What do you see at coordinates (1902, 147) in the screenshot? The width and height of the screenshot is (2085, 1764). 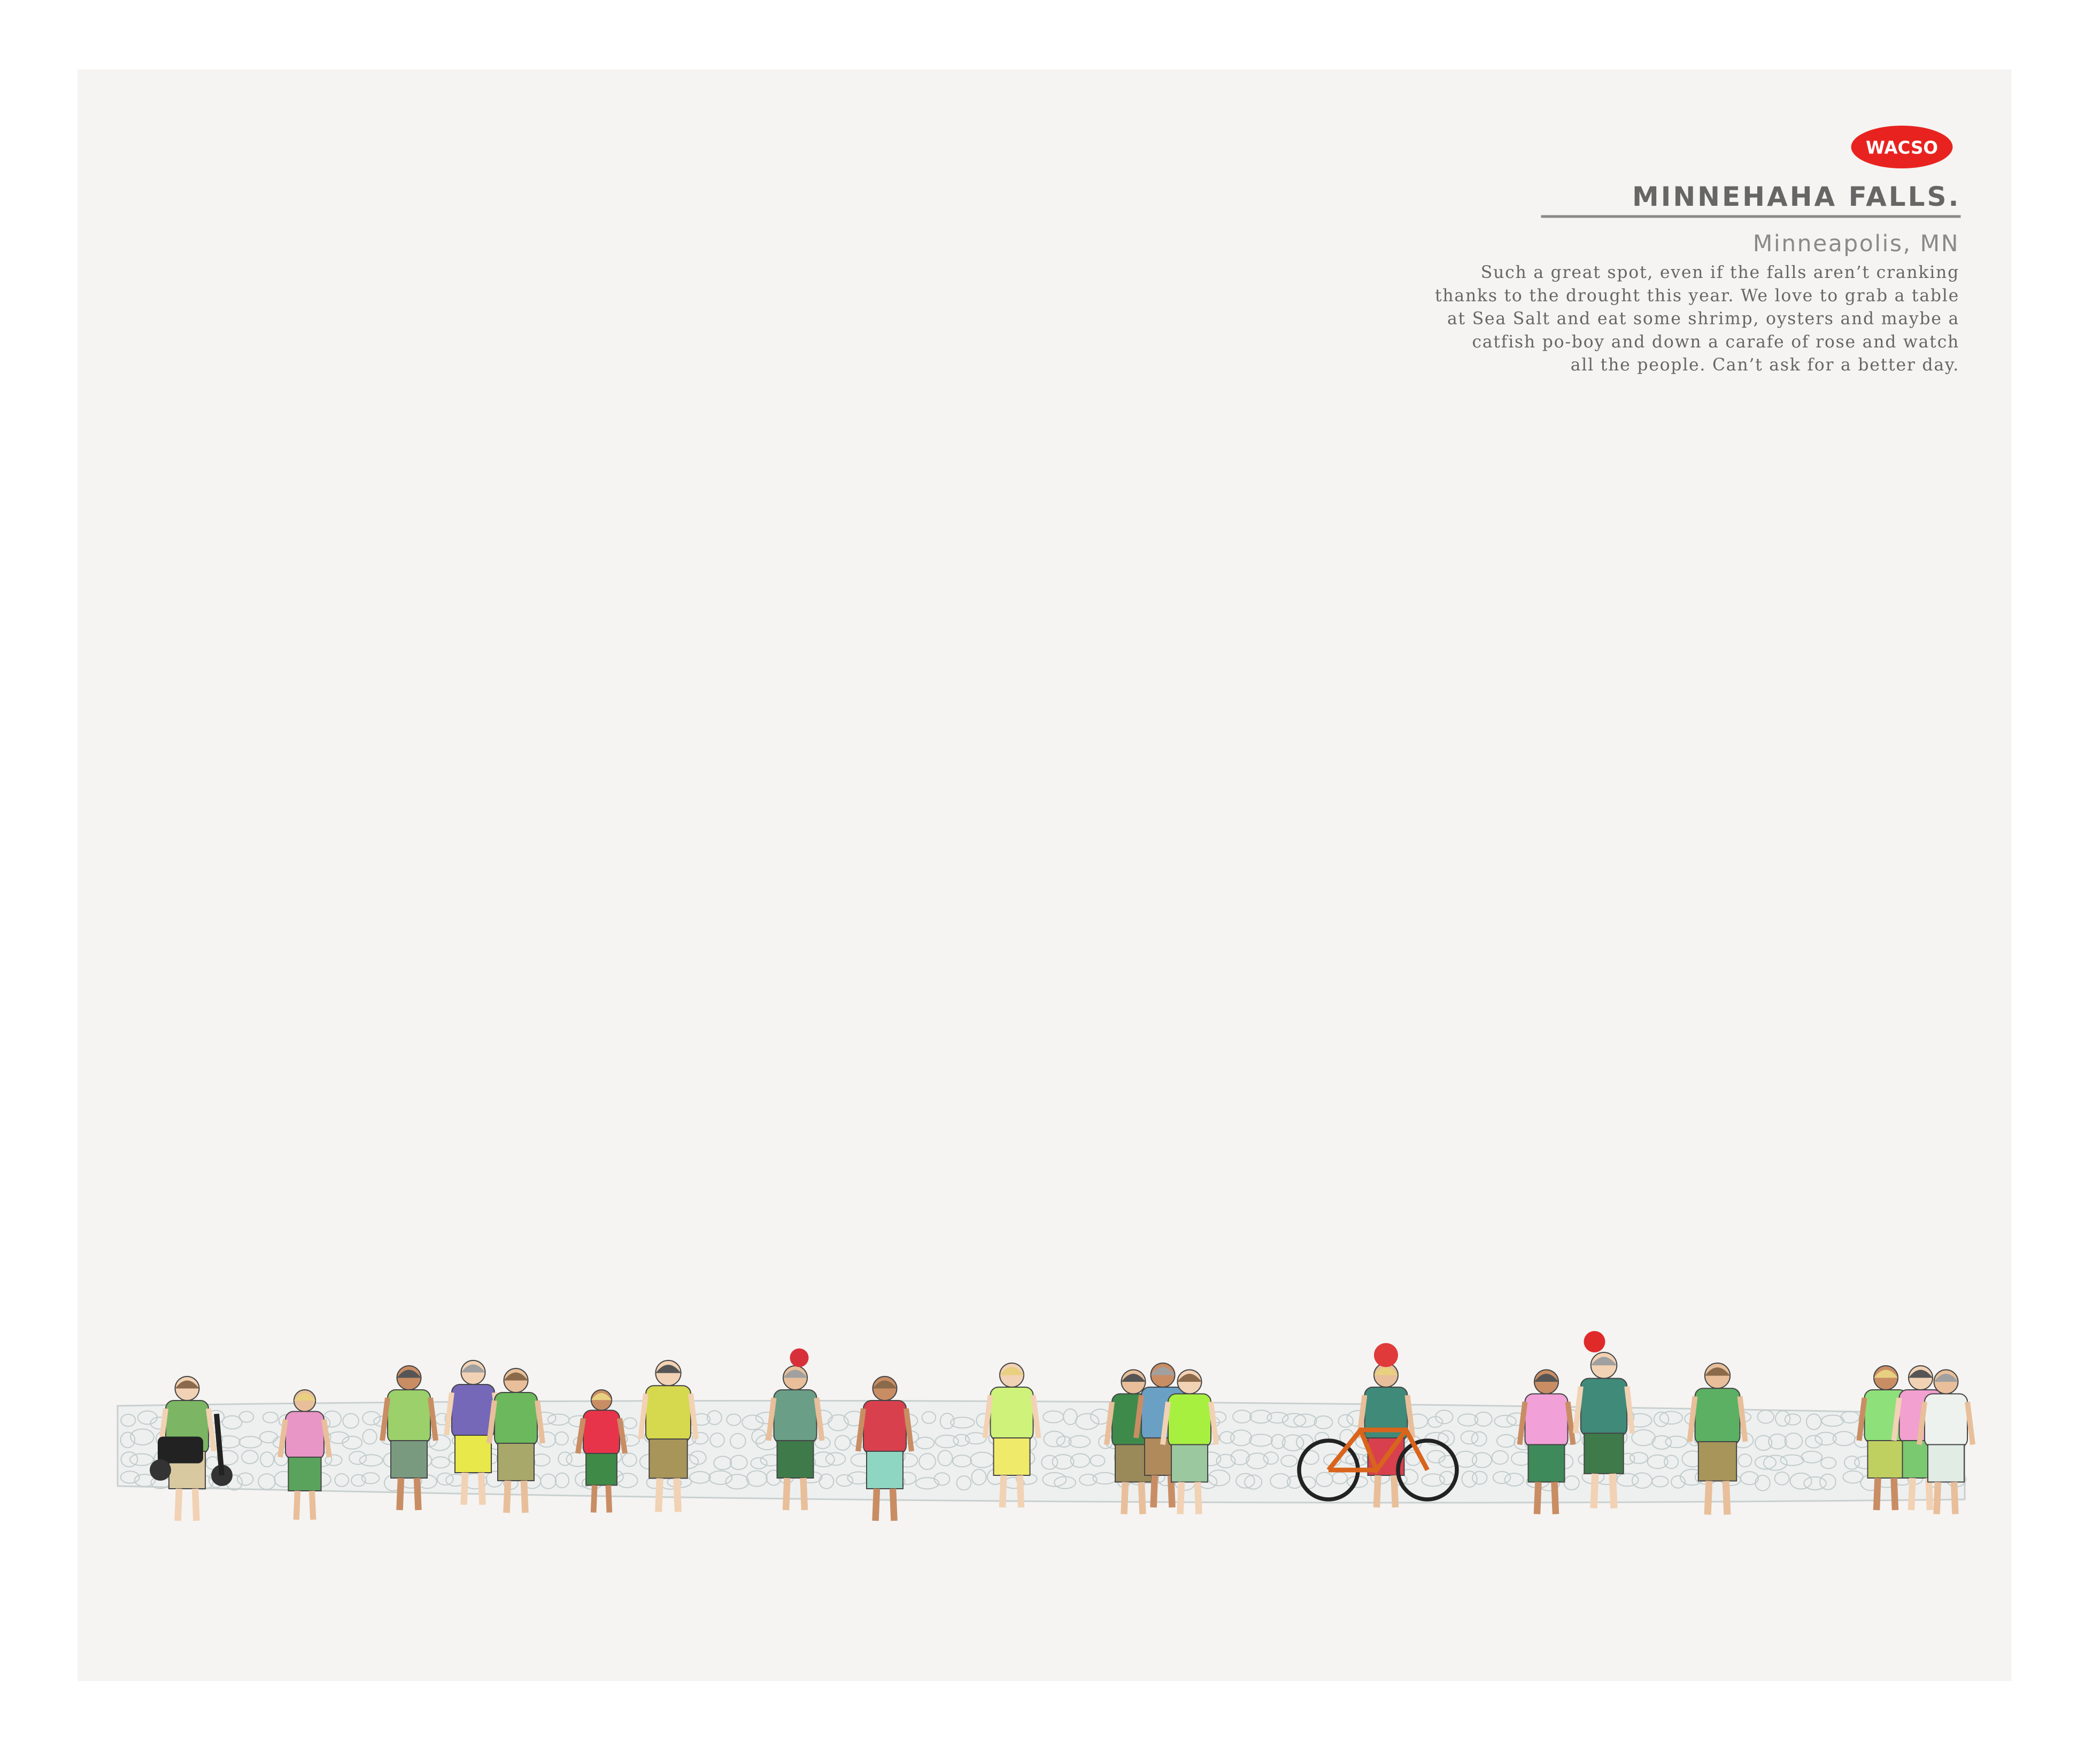 I see `logo-badge` at bounding box center [1902, 147].